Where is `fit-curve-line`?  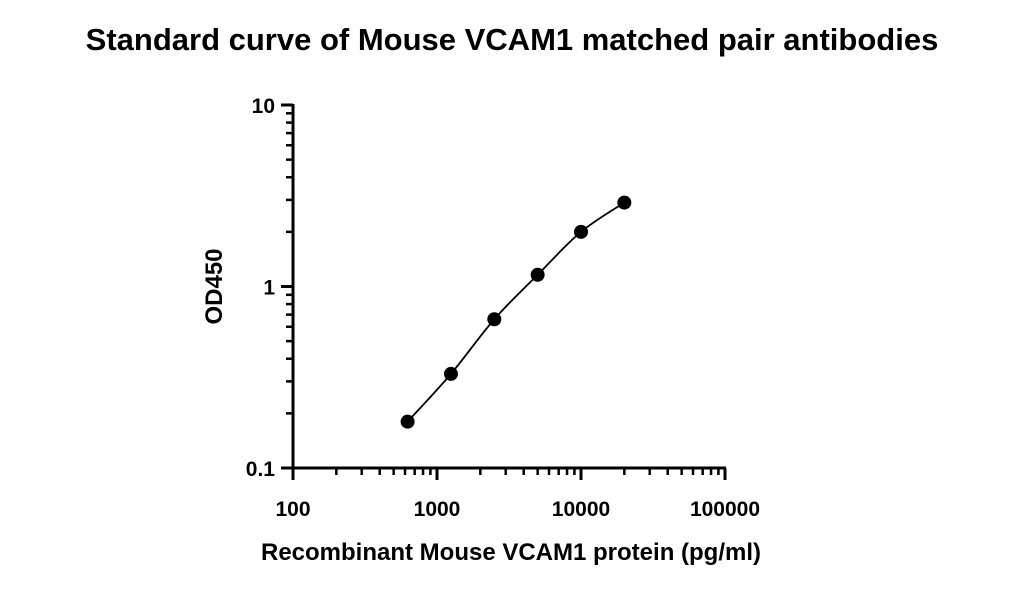 fit-curve-line is located at coordinates (515, 312).